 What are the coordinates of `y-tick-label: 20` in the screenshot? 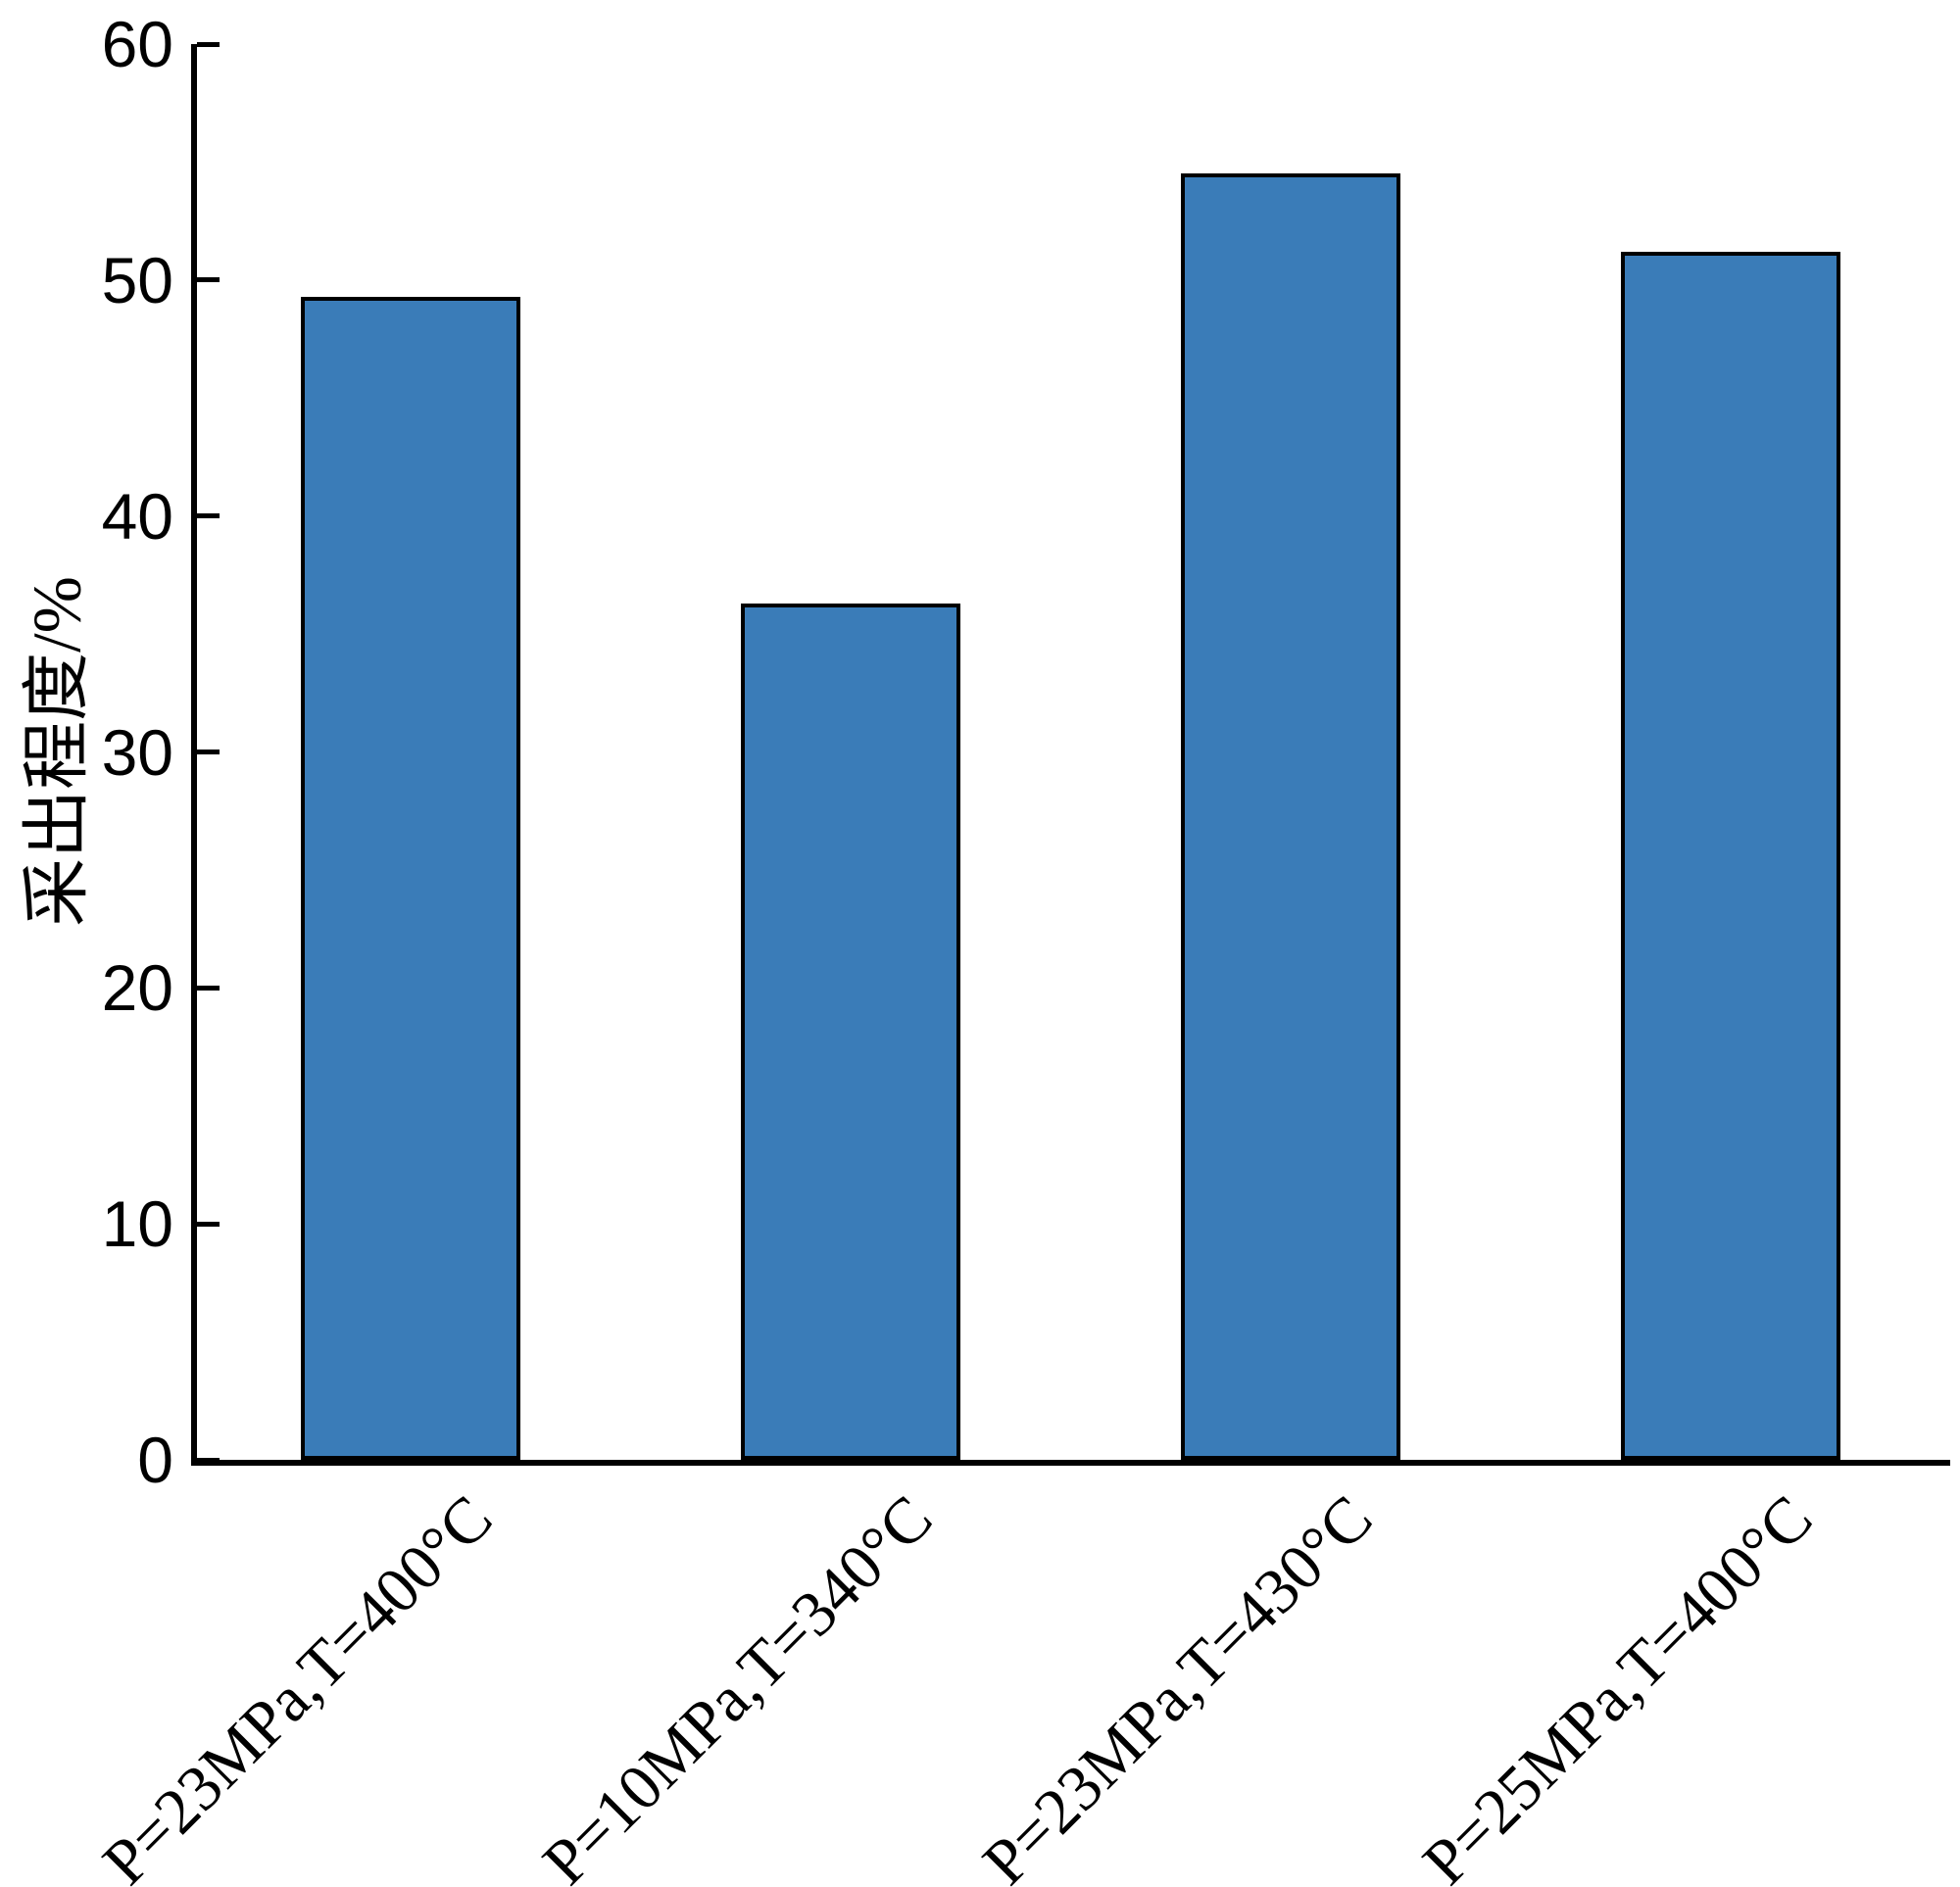 It's located at (137, 988).